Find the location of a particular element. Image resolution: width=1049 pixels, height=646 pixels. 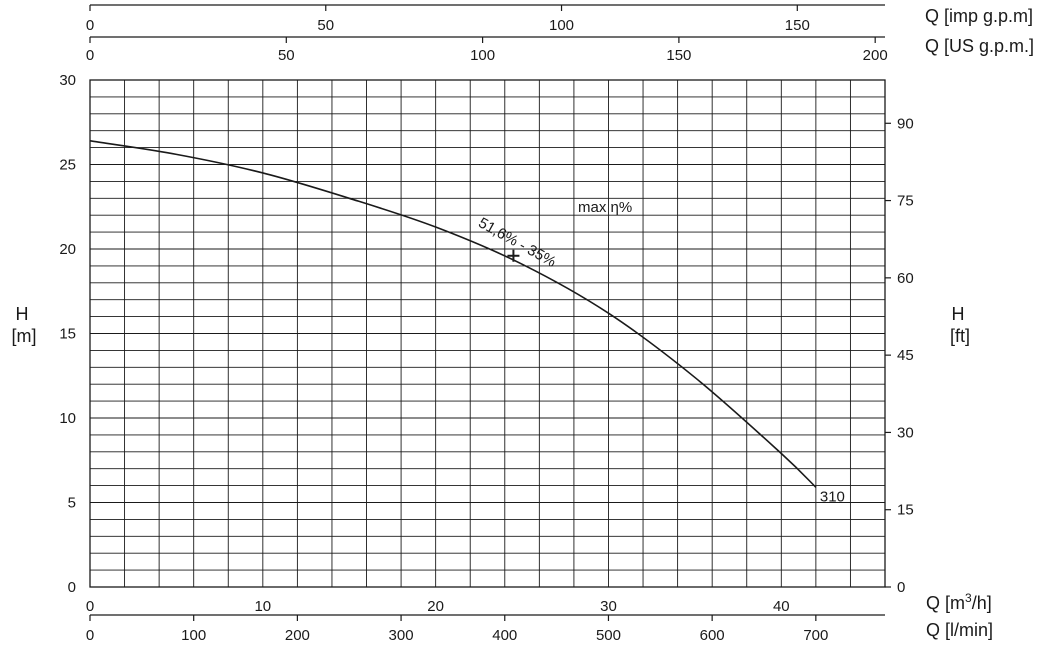

x-bottom1-label: Q [m3/h] is located at coordinates (959, 602).